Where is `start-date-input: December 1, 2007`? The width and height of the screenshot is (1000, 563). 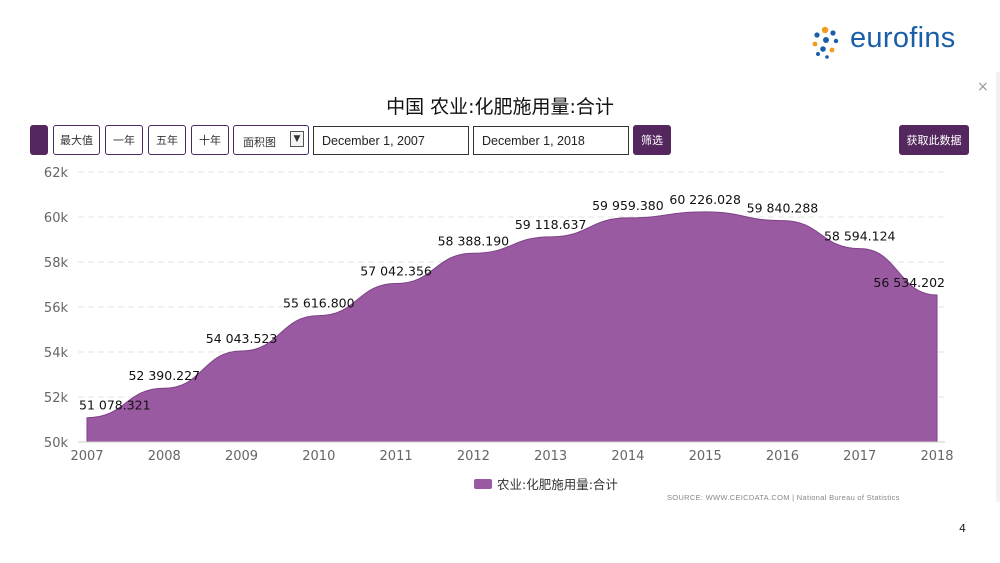
start-date-input: December 1, 2007 is located at coordinates (391, 140).